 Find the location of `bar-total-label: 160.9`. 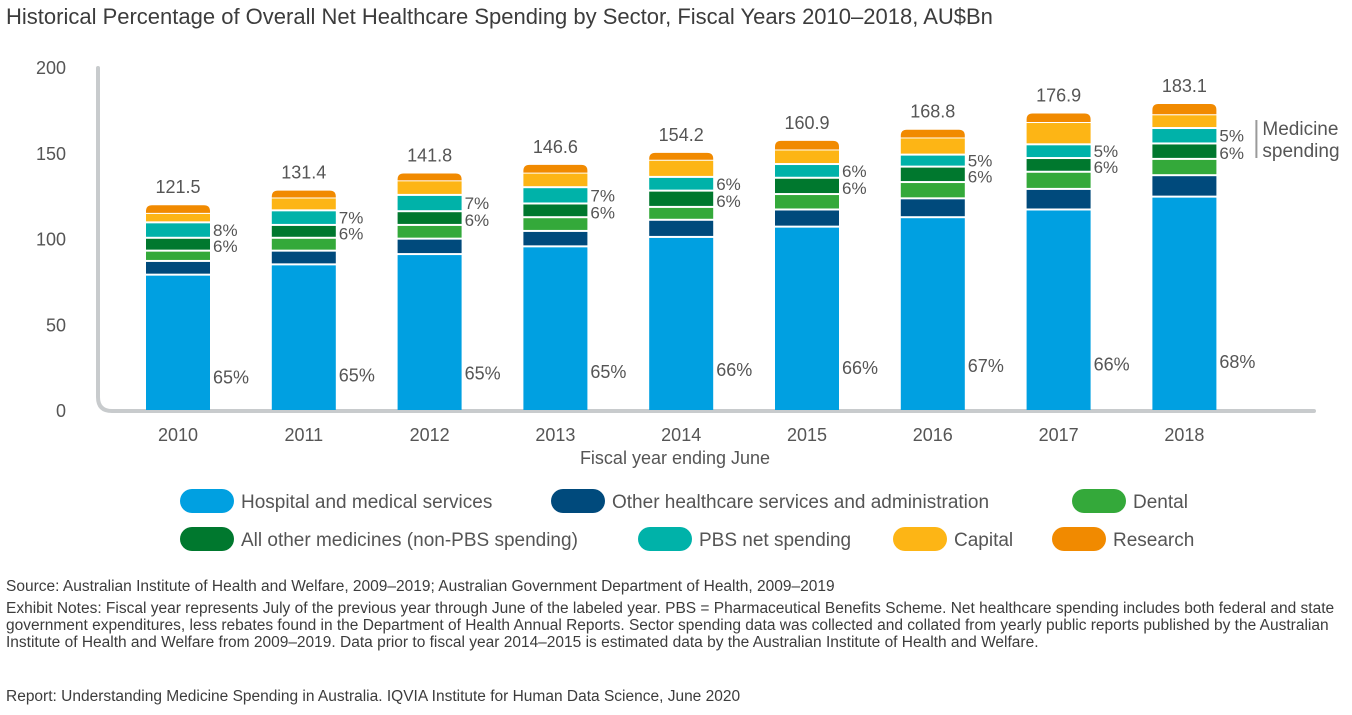

bar-total-label: 160.9 is located at coordinates (806, 123).